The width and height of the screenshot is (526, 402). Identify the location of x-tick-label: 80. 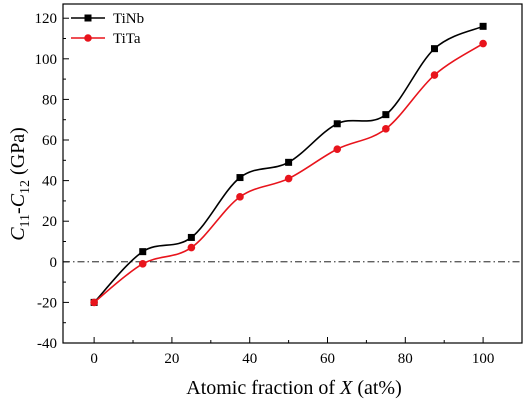
(405, 359).